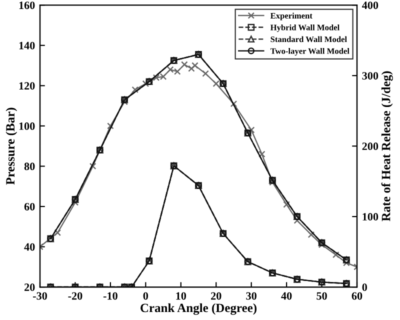 The image size is (400, 320). Describe the element at coordinates (364, 288) in the screenshot. I see `y2-tick-label: 0` at that location.